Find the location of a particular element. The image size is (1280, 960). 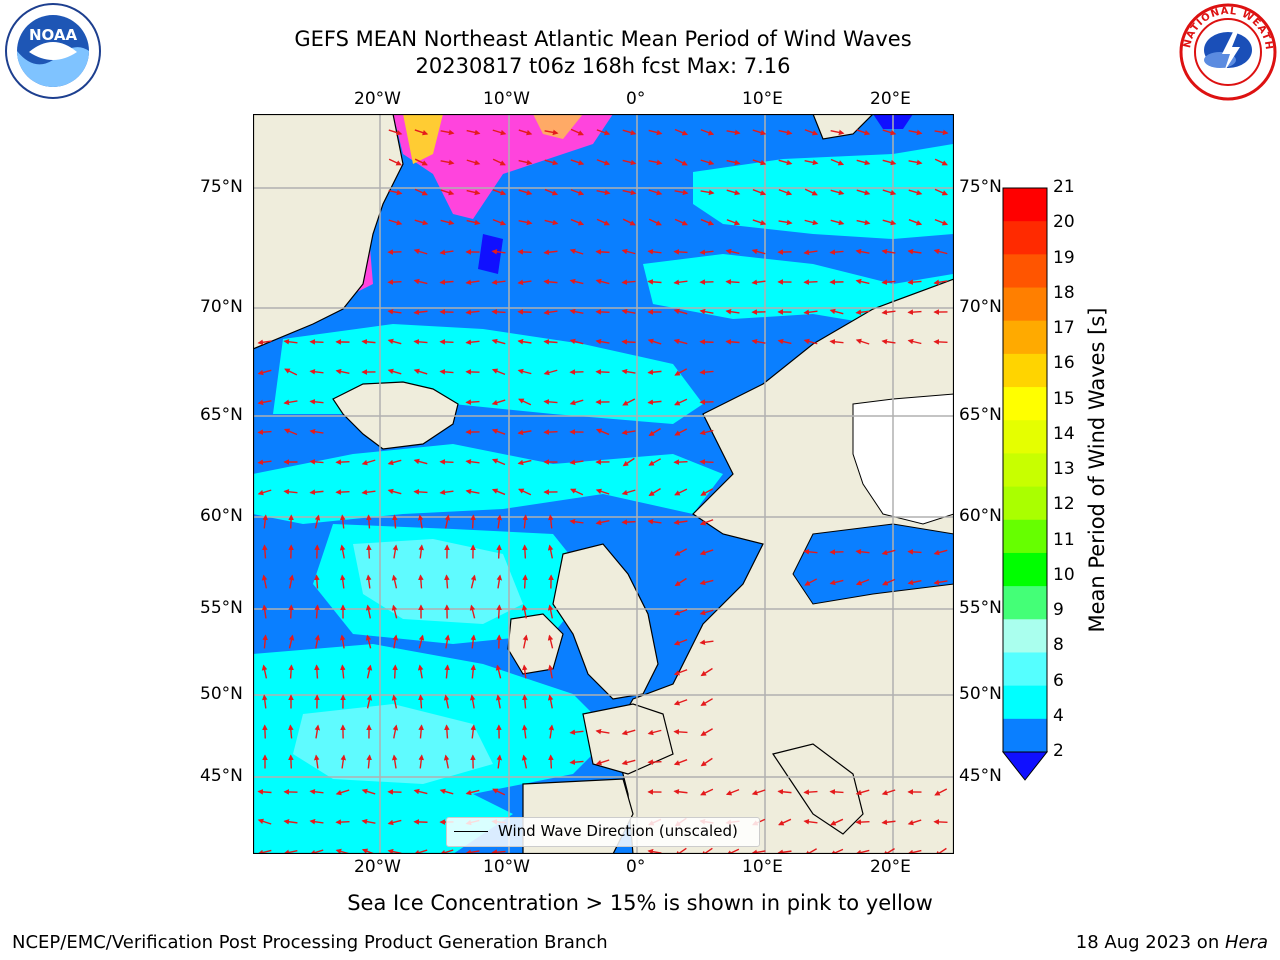

noaa-logo-text: NOAA is located at coordinates (53, 35).